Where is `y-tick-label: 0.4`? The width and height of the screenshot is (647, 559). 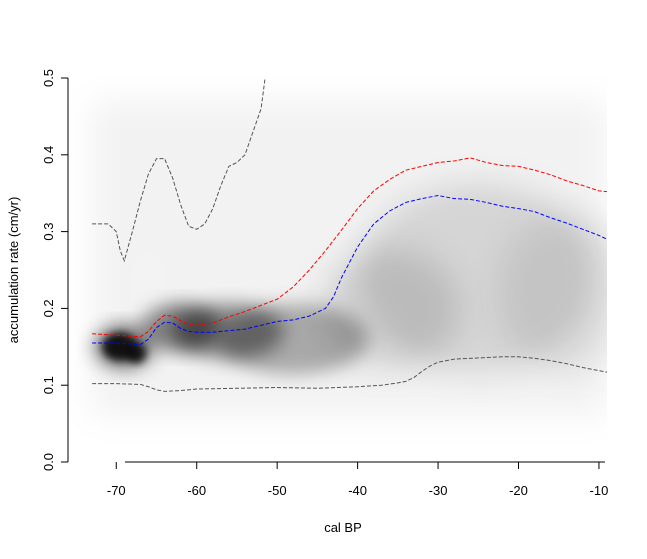 y-tick-label: 0.4 is located at coordinates (48, 155).